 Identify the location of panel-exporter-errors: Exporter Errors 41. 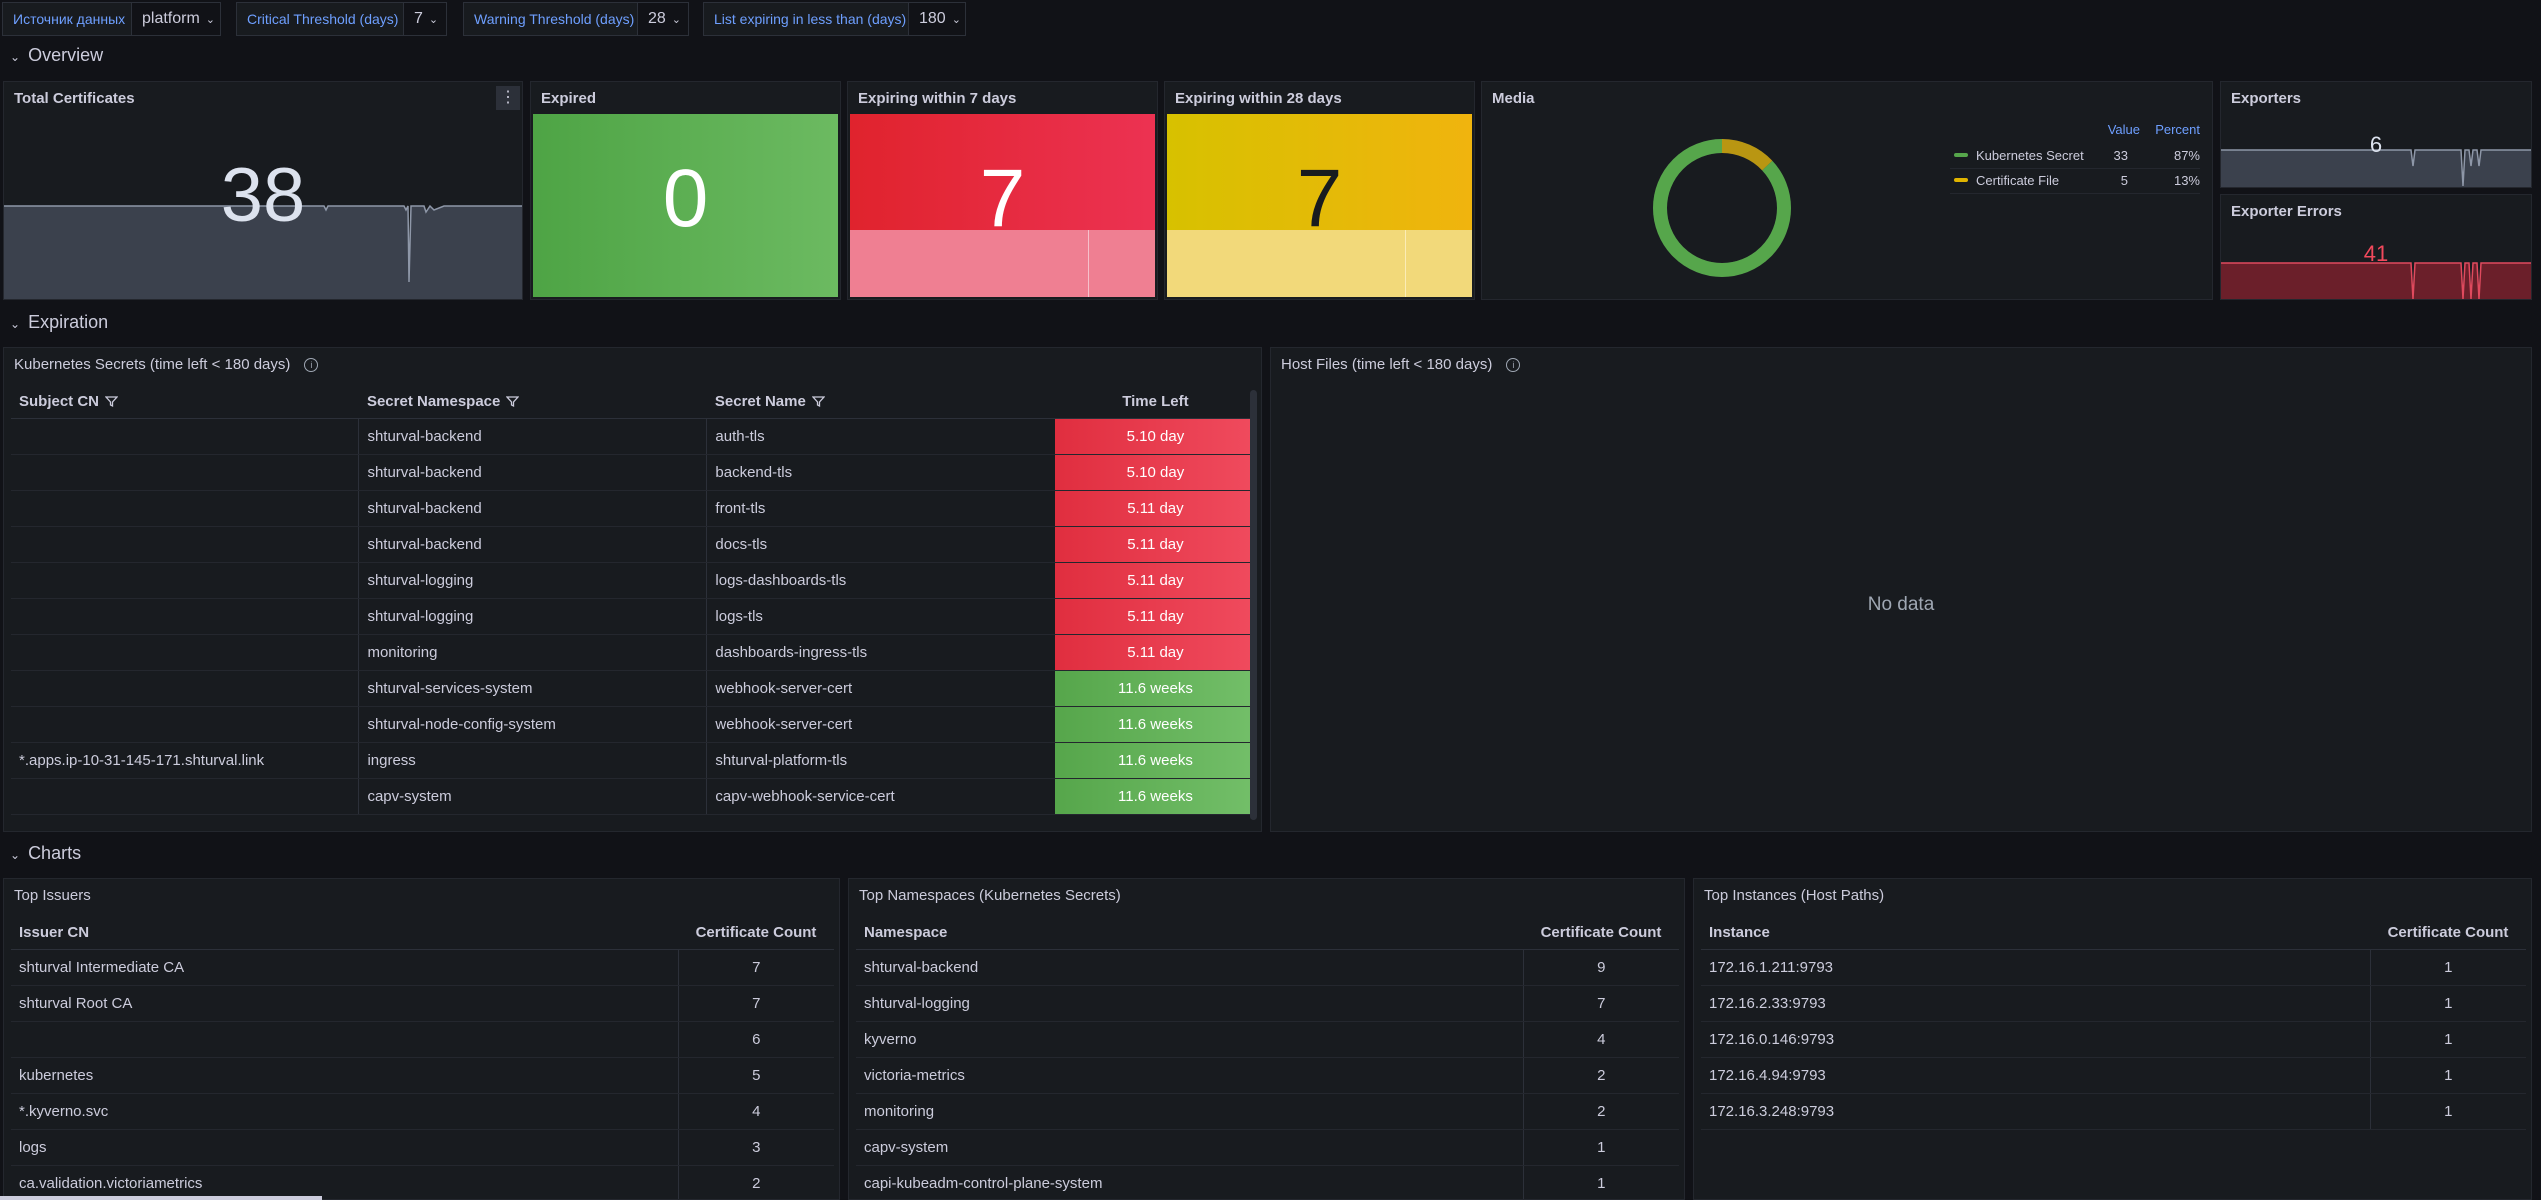
(2376, 247).